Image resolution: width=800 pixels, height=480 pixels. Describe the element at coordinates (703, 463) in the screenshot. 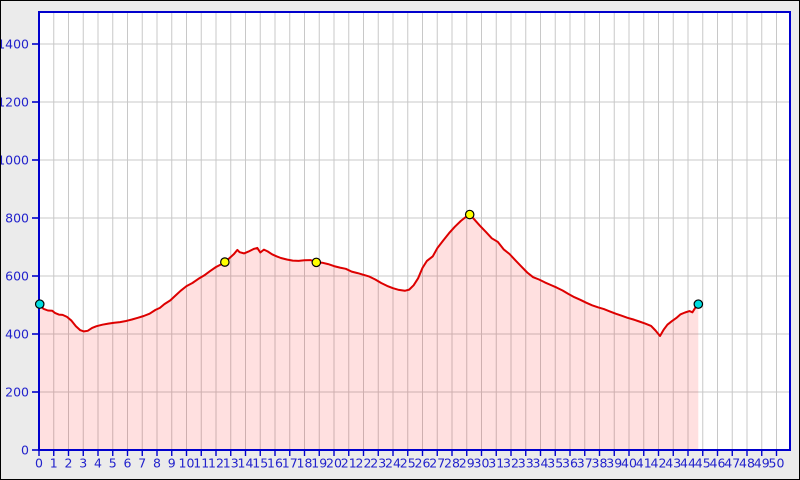

I see `x-tick-label: 45` at that location.